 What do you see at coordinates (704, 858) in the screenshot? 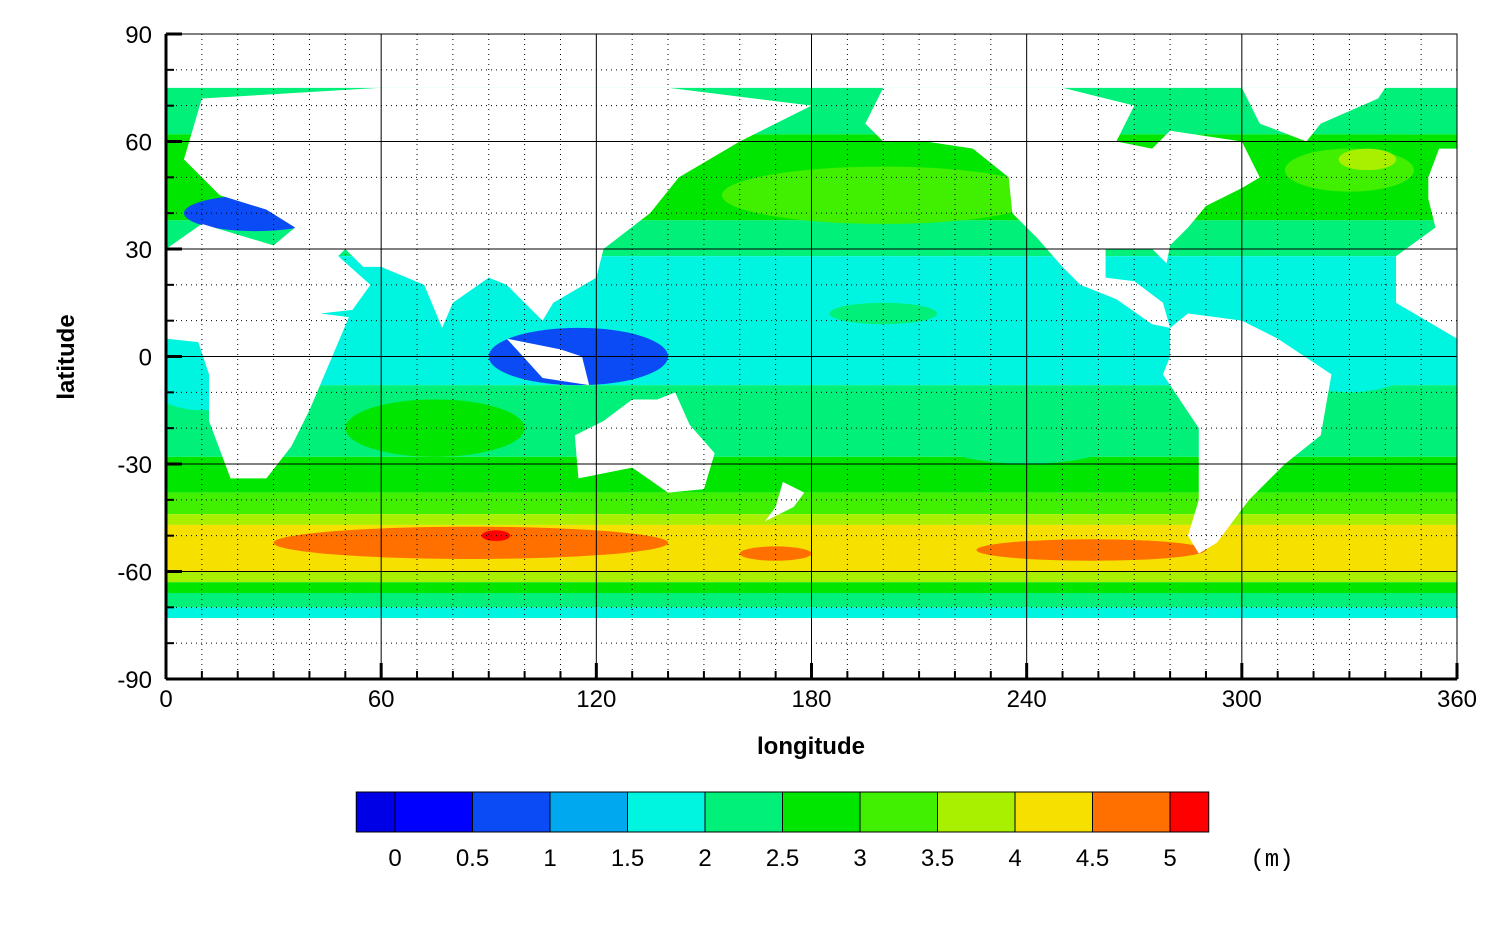
I see `colorbar-label: 2` at bounding box center [704, 858].